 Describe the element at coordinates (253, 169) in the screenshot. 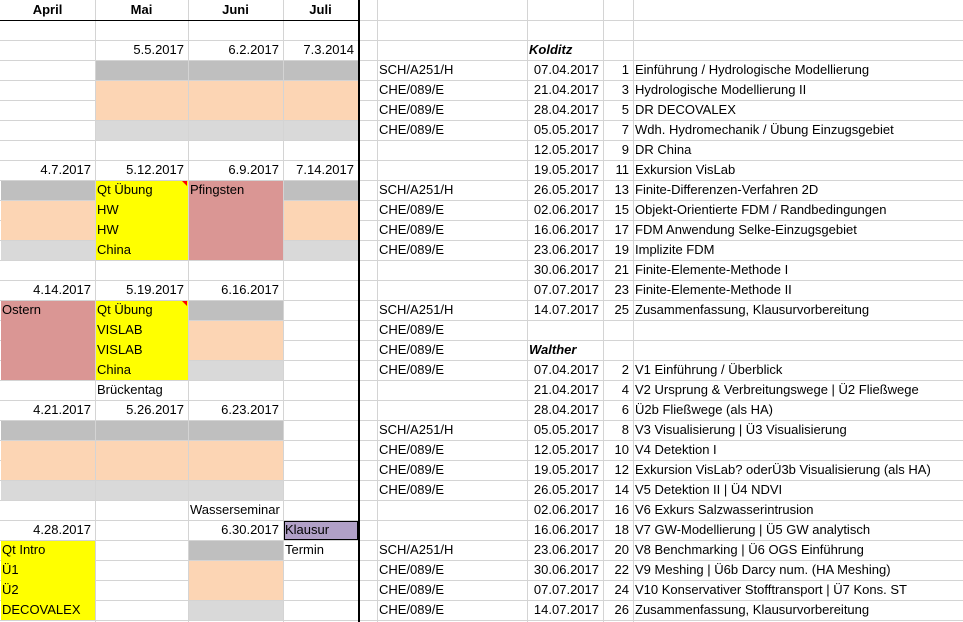

I see `calendar-date: 6.9.2017` at that location.